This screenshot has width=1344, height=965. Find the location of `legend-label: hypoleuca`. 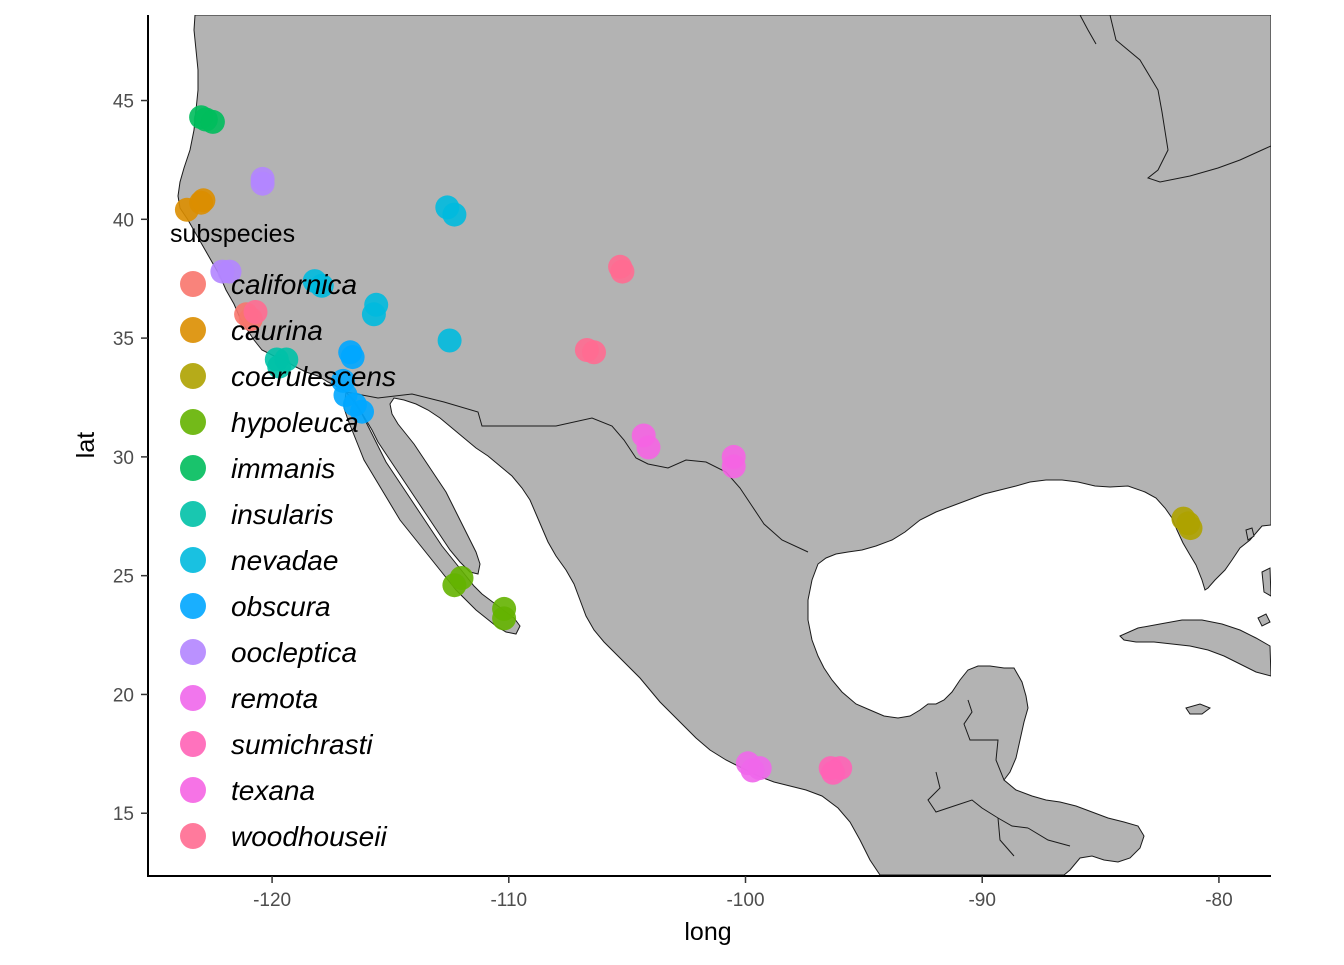

legend-label: hypoleuca is located at coordinates (295, 422).